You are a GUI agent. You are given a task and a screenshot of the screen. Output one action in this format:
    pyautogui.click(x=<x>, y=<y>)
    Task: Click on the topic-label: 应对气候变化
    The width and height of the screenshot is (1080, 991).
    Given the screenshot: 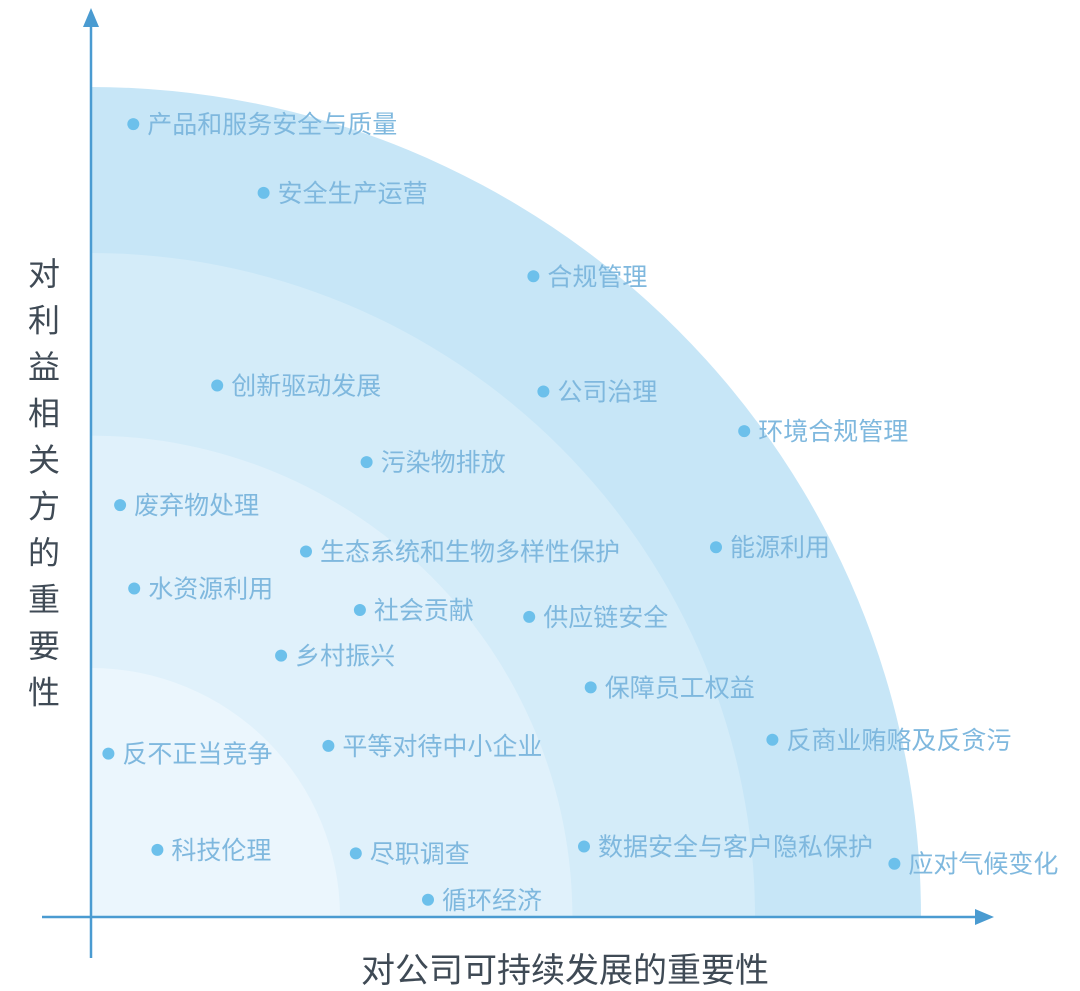 What is the action you would take?
    pyautogui.click(x=983, y=864)
    